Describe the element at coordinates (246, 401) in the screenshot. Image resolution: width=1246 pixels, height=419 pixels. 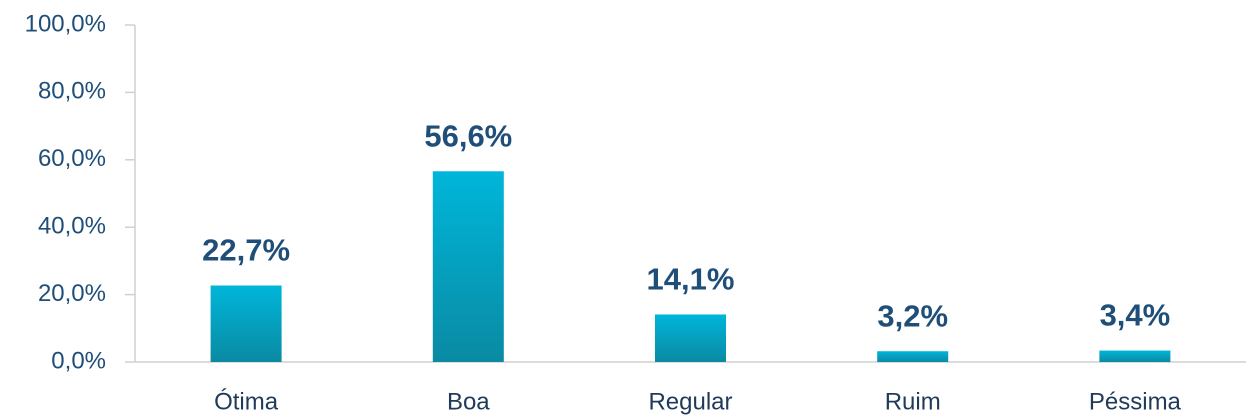
I see `x-tick-label: Ótima` at that location.